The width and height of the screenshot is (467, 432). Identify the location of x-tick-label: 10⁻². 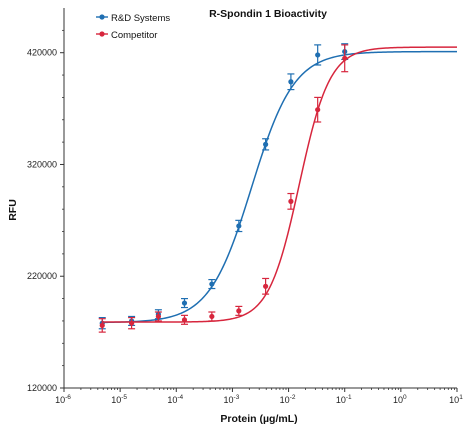
(288, 399).